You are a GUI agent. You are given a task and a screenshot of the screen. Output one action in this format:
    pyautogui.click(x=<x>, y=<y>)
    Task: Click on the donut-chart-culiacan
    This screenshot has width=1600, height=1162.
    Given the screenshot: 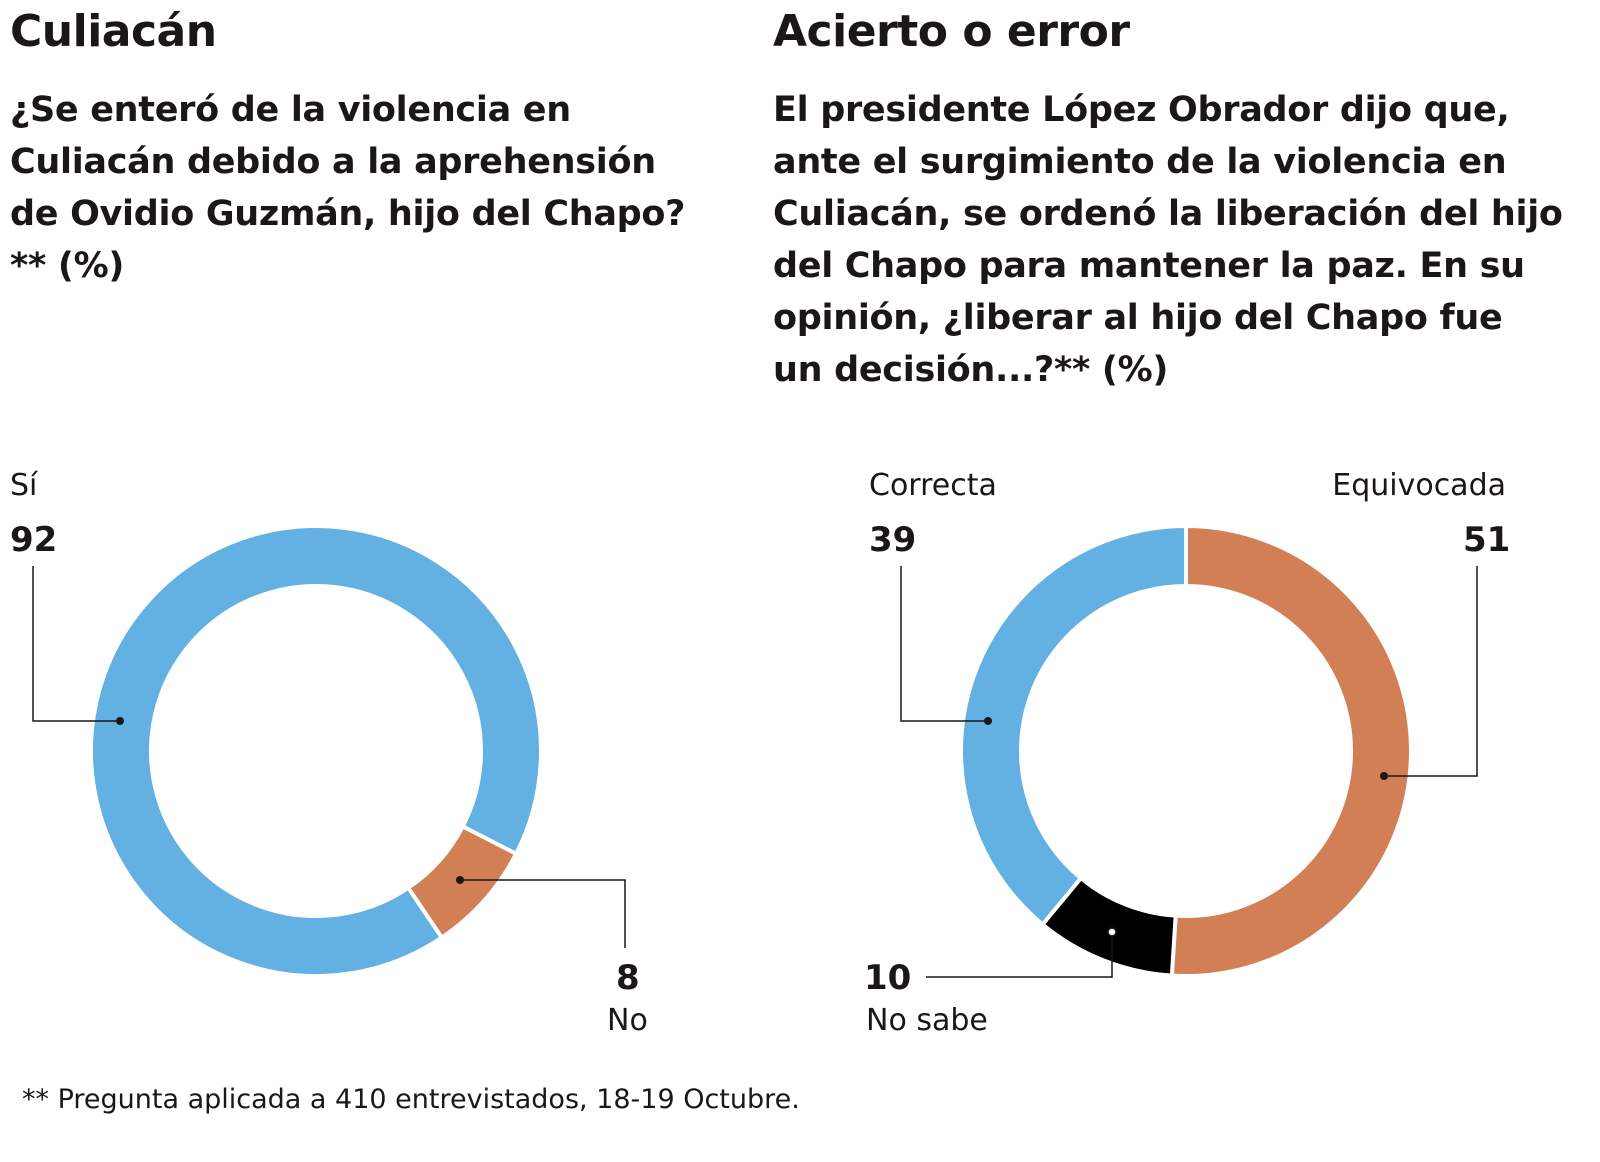 What is the action you would take?
    pyautogui.click(x=316, y=751)
    